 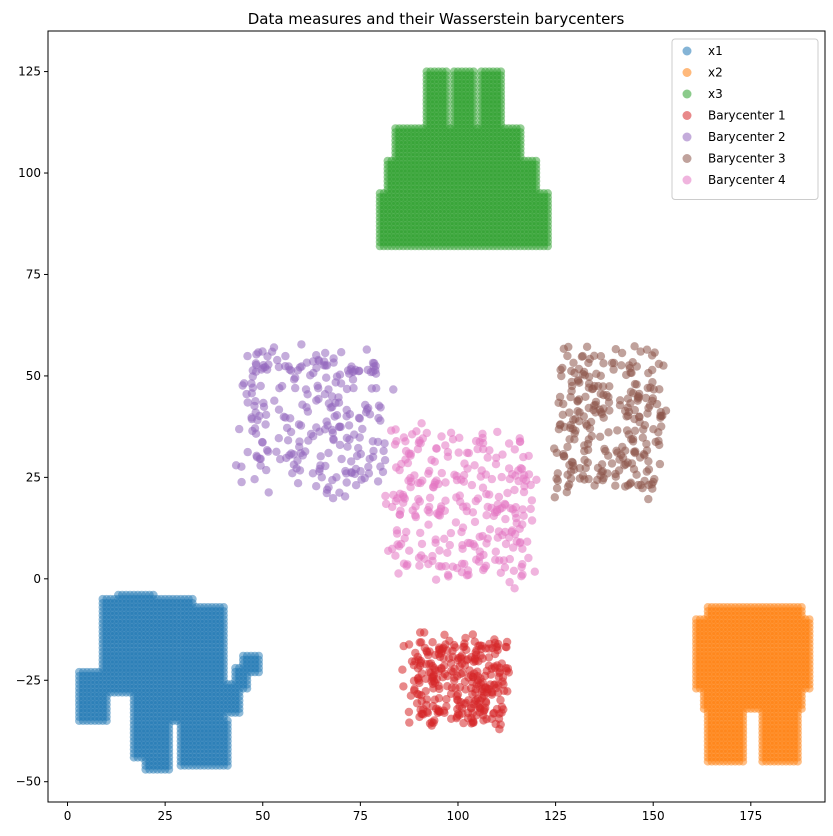 I want to click on legend-label: x3, so click(x=715, y=94).